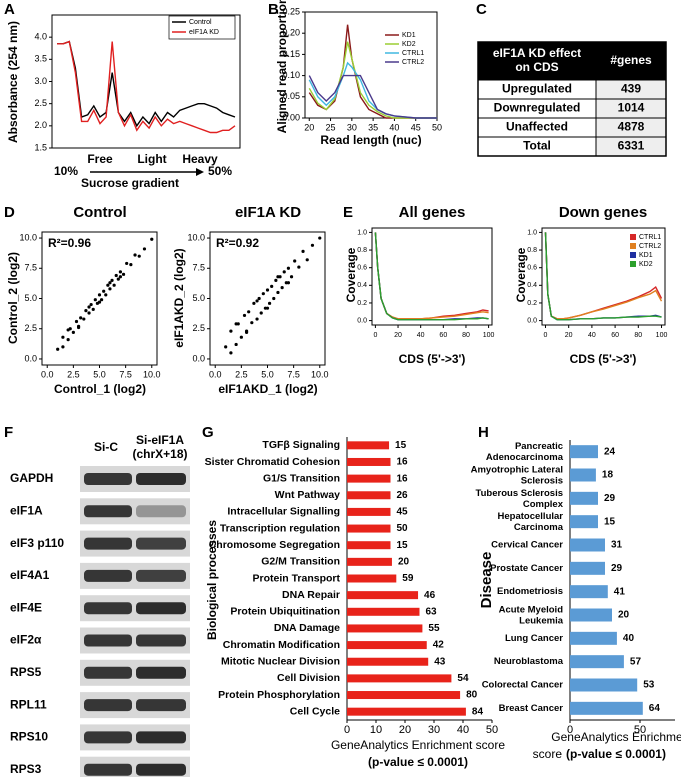  Describe the element at coordinates (13, 298) in the screenshot. I see `y-axis-label: Control_2 (log2)` at that location.